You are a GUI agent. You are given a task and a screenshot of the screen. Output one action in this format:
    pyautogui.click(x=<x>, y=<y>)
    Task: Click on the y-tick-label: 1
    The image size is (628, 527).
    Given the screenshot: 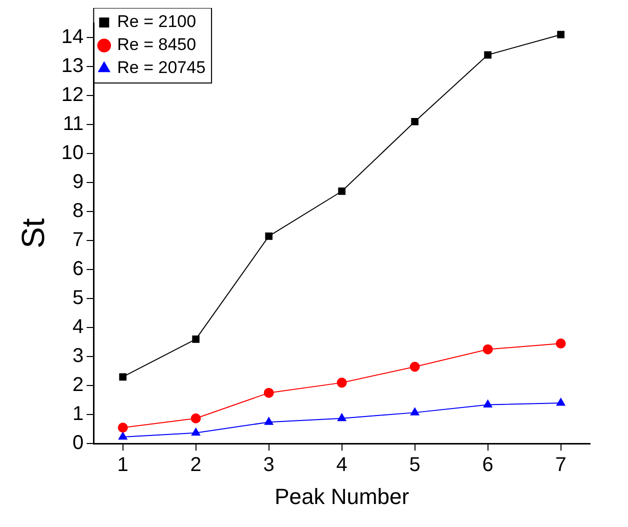 What is the action you would take?
    pyautogui.click(x=78, y=414)
    